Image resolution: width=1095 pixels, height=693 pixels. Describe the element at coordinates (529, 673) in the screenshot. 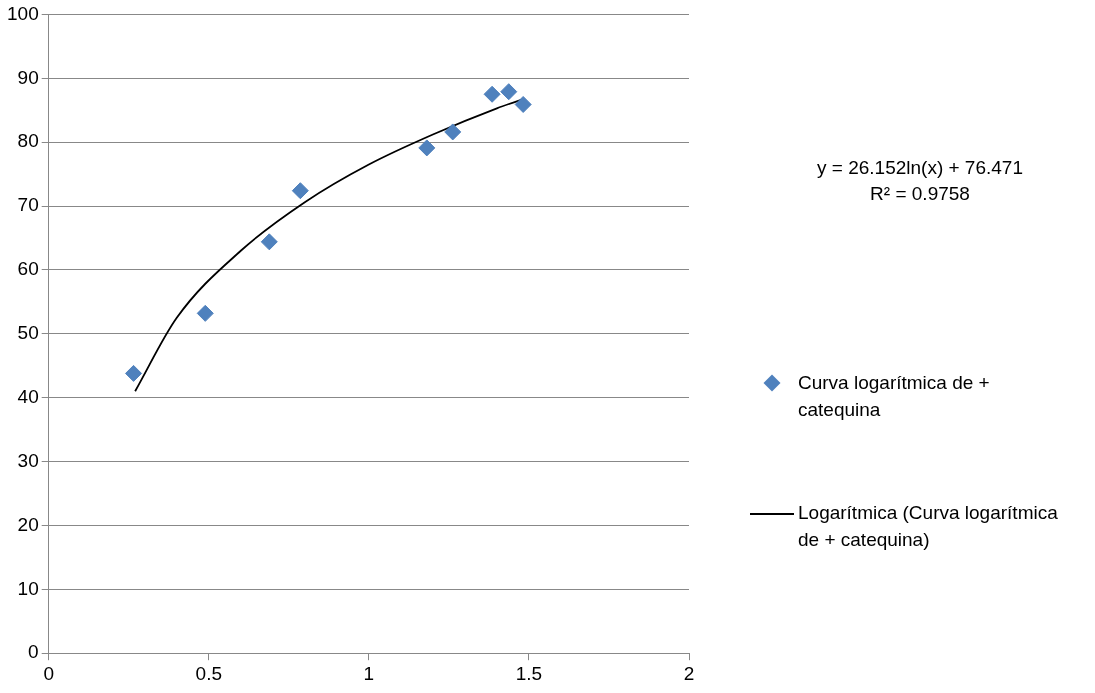

I see `x-tick-label: 1.5` at that location.